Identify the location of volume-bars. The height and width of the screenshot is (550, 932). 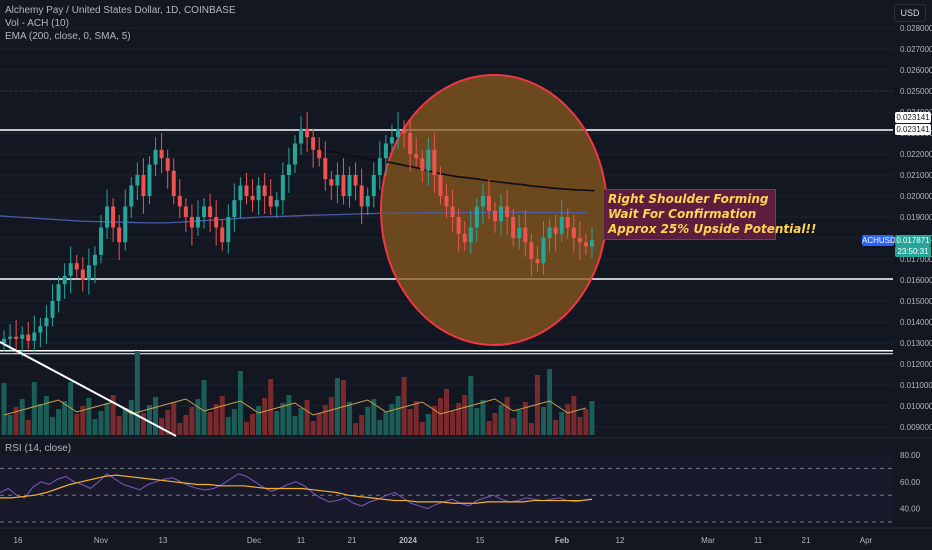
(298, 393).